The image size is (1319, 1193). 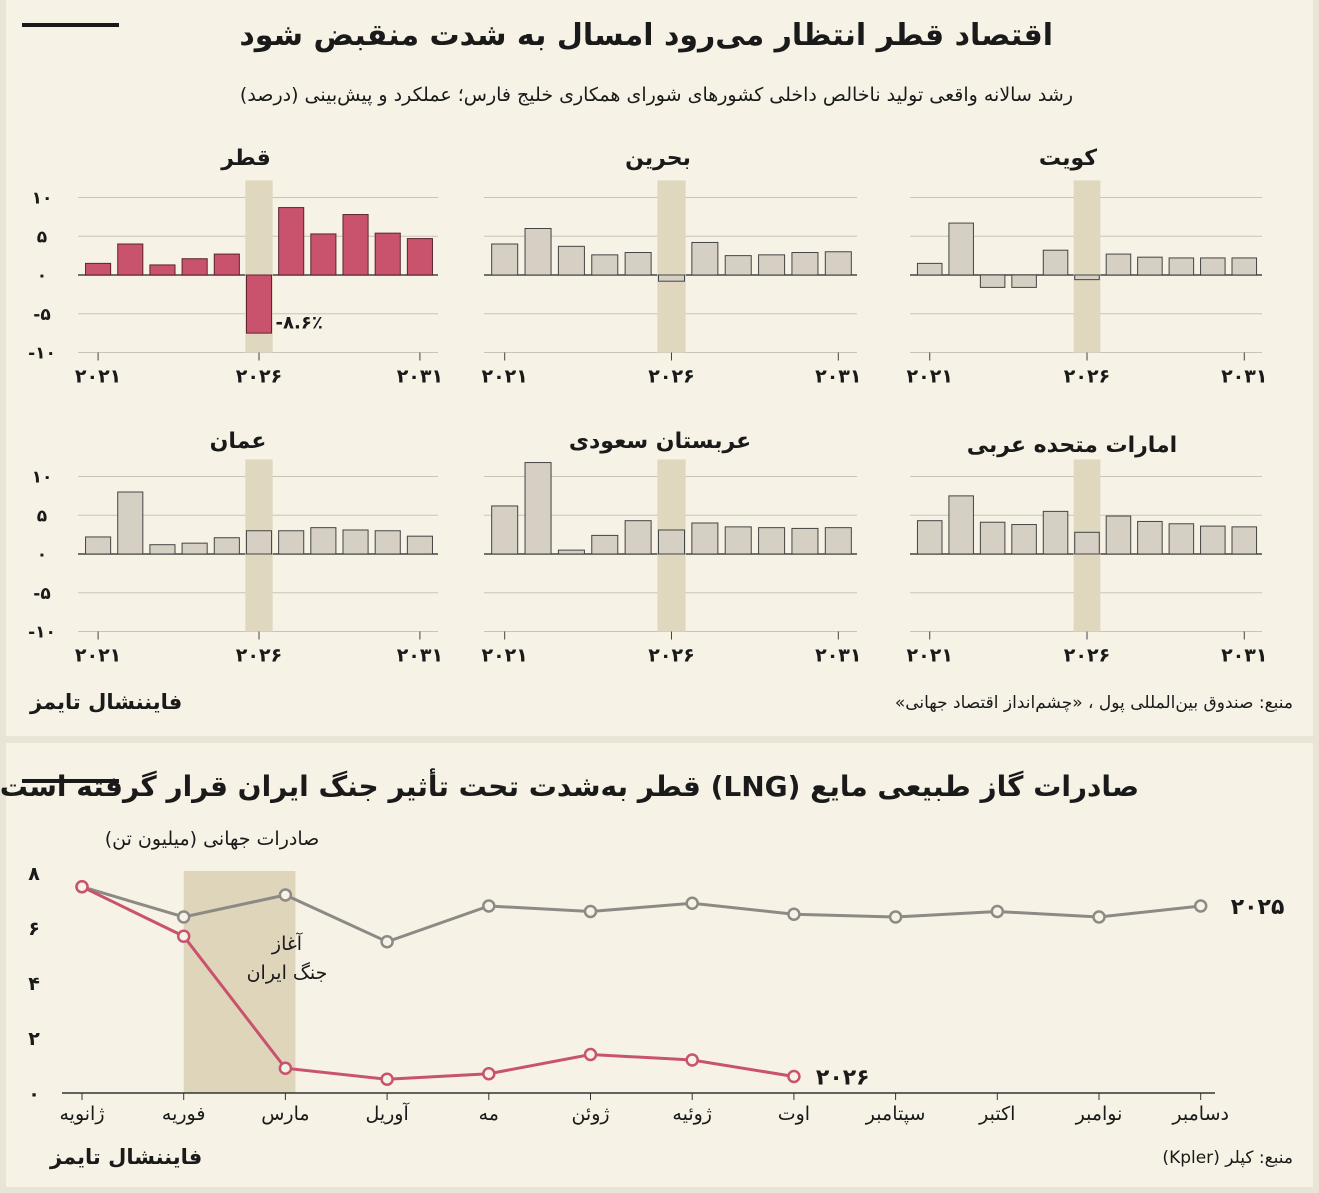 What do you see at coordinates (1099, 1114) in the screenshot?
I see `x-tick-label: نوامبر` at bounding box center [1099, 1114].